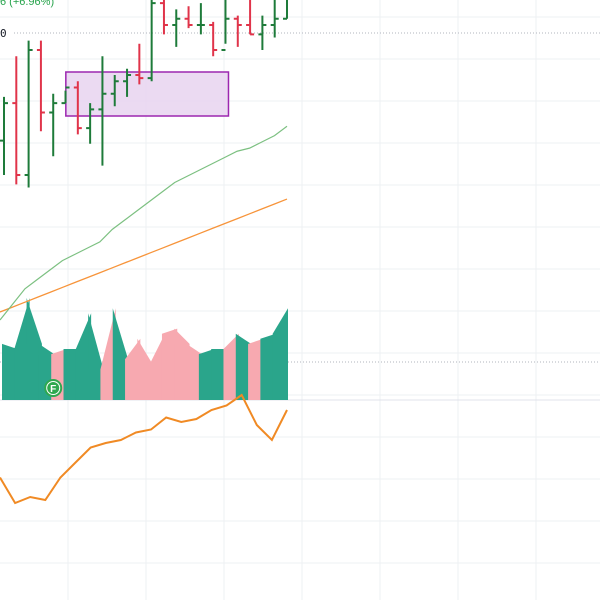 The height and width of the screenshot is (600, 600). I want to click on last-price-label: 0, so click(3, 33).